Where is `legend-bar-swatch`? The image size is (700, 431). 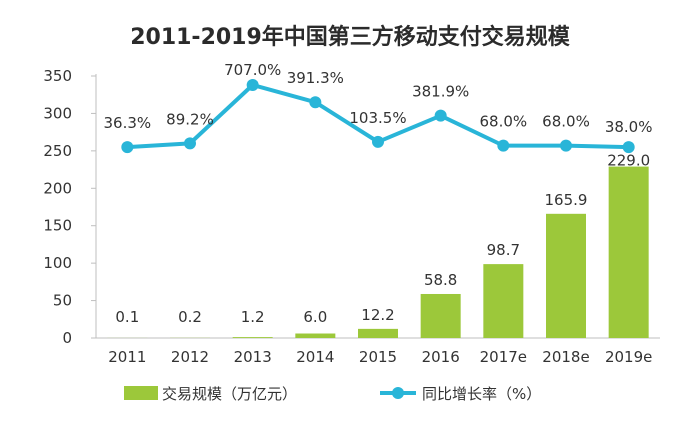 legend-bar-swatch is located at coordinates (141, 393).